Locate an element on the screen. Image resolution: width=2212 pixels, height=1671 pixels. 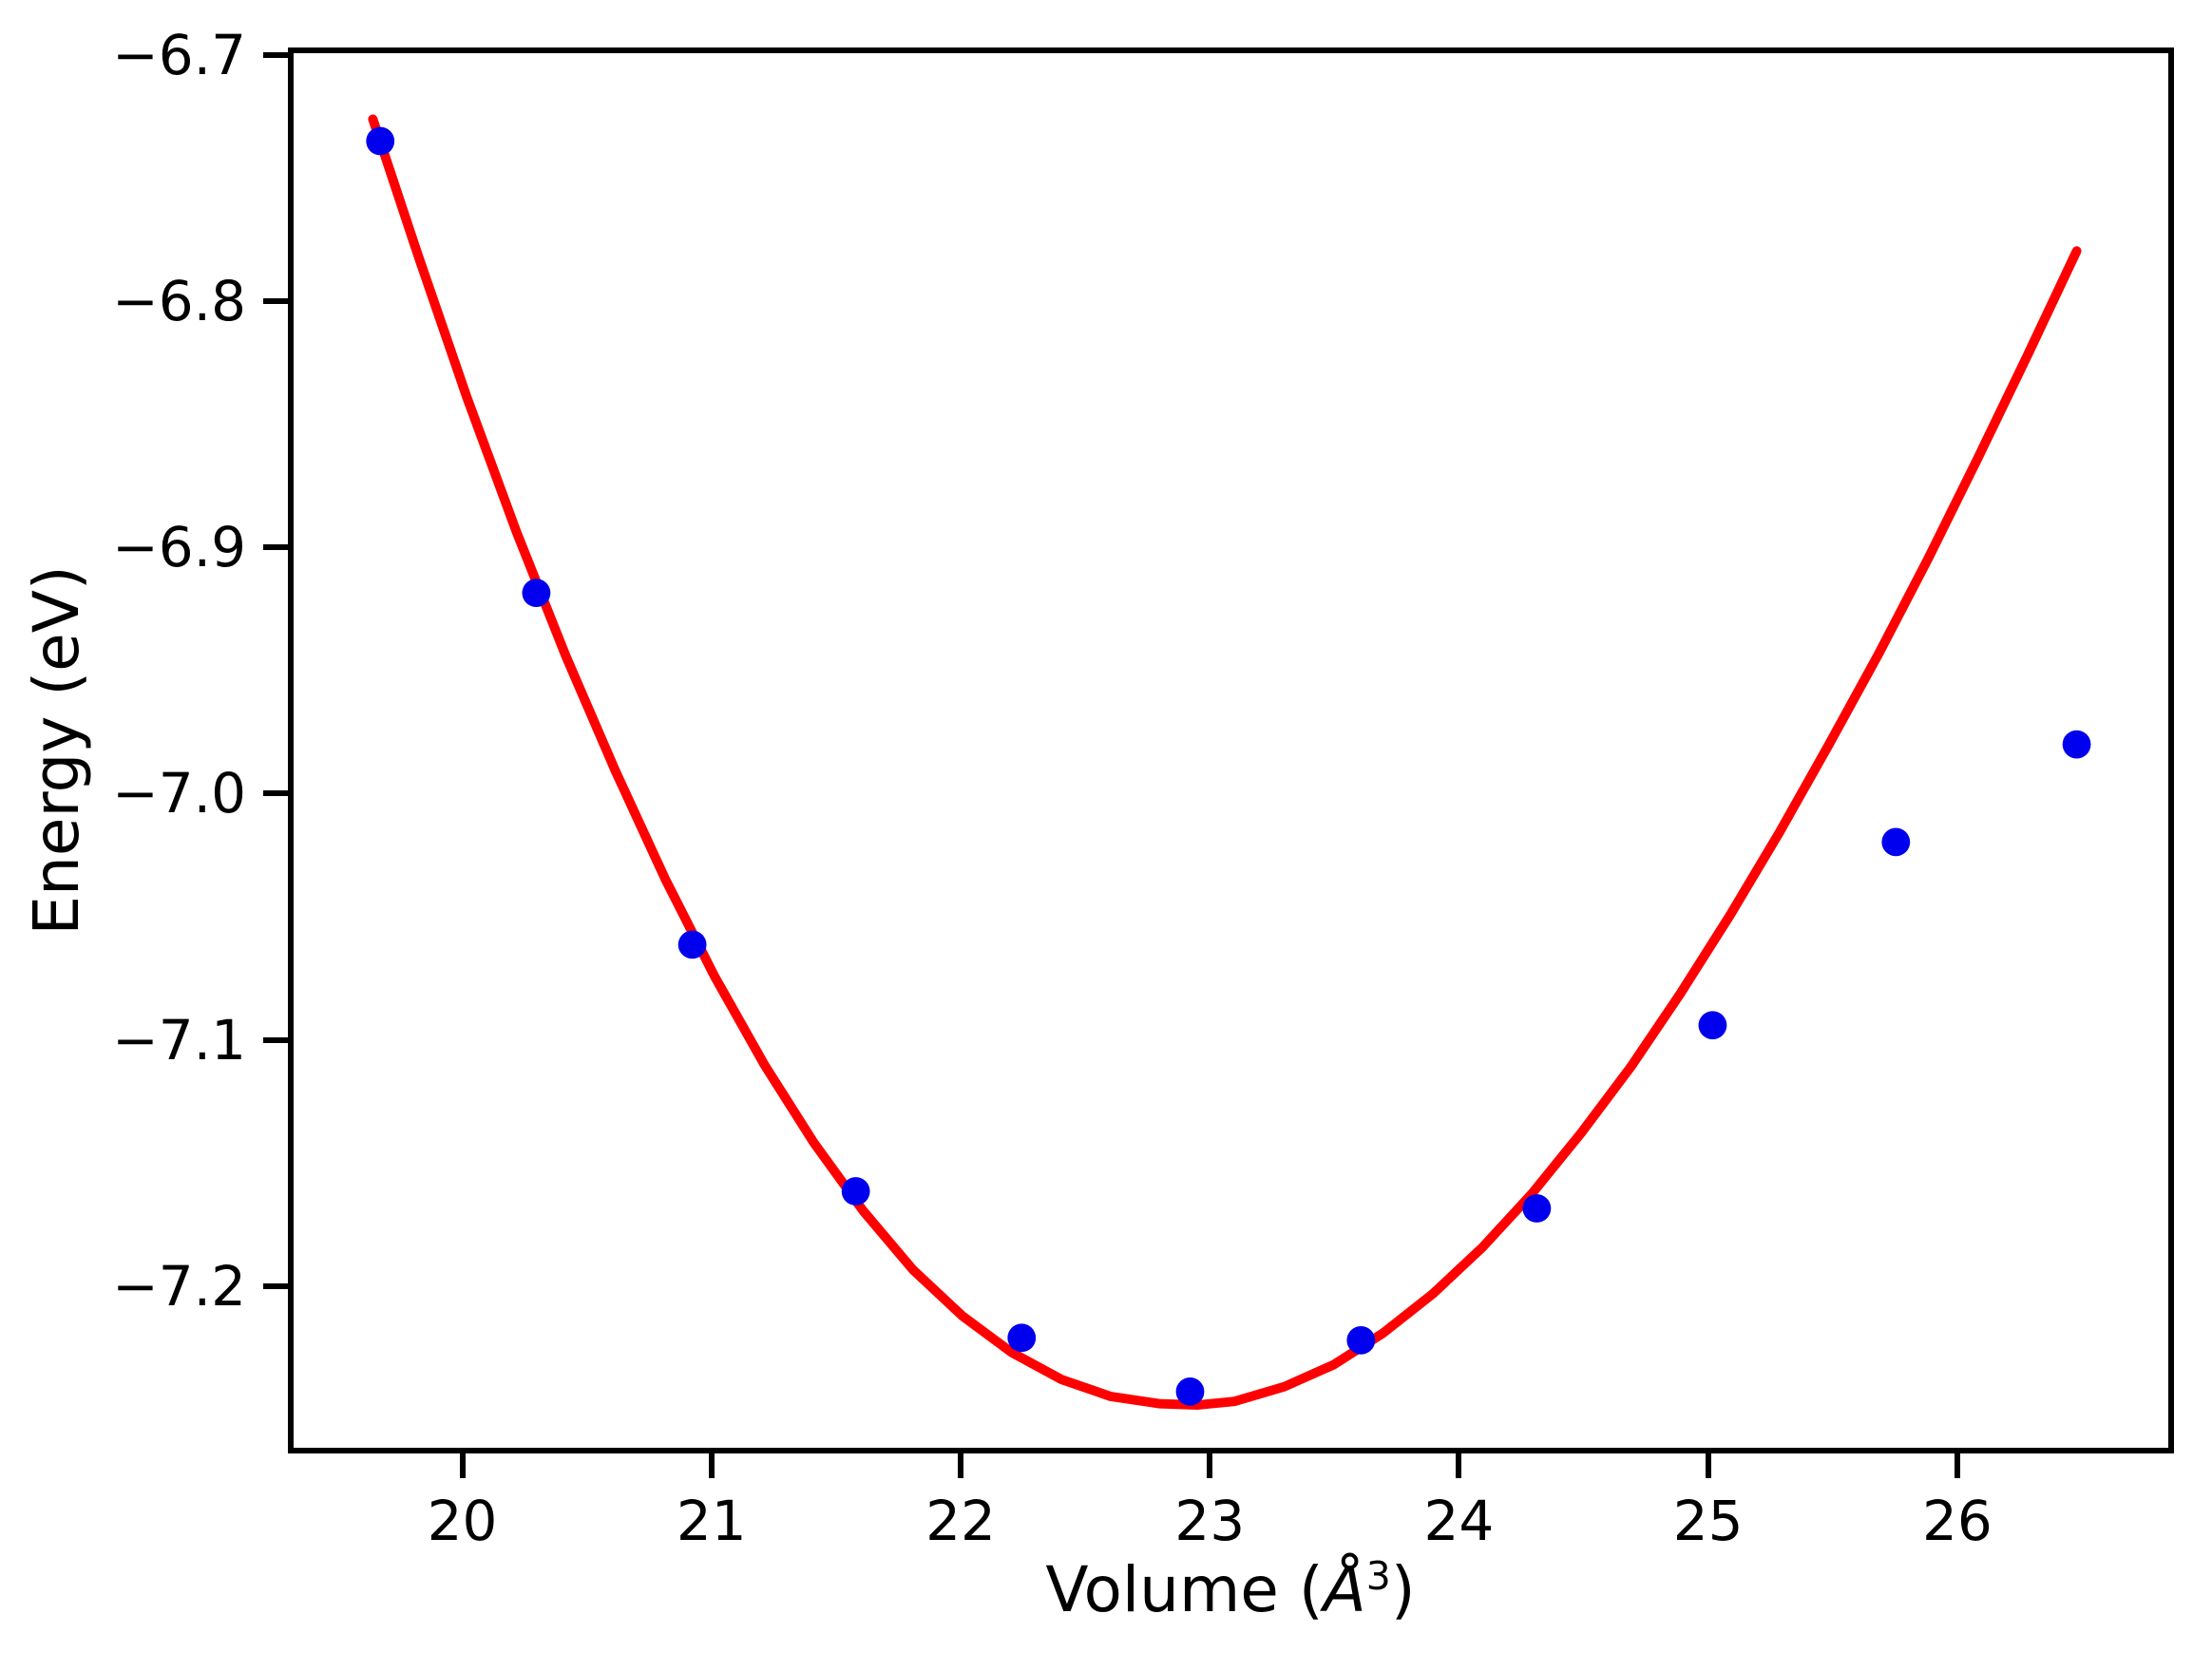
angstrom-symbol: Å is located at coordinates (1345, 1589).